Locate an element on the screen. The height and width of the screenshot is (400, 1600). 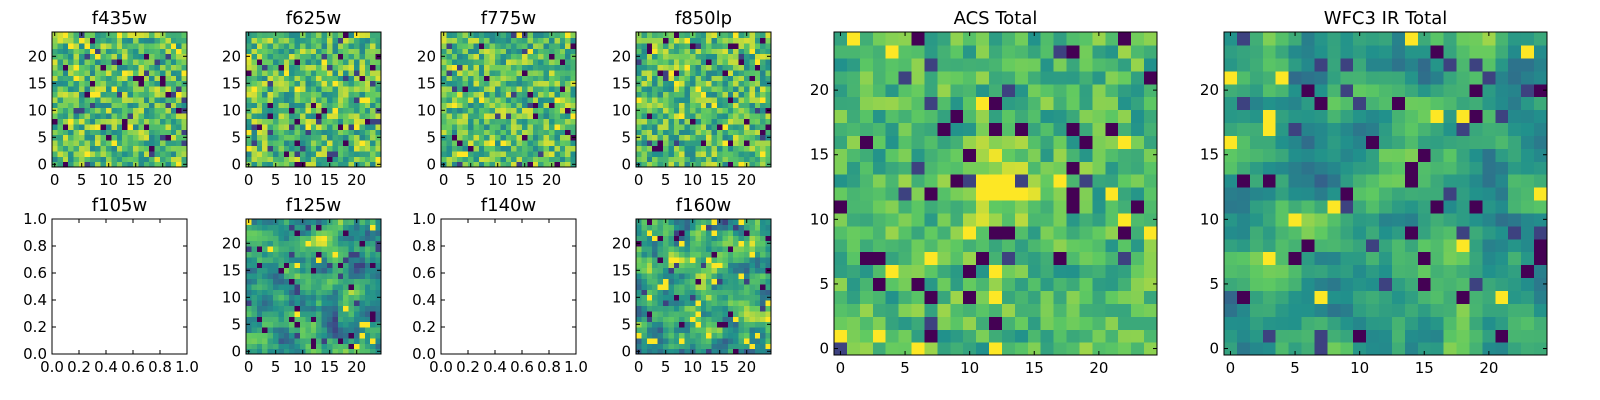
x-tick-label: 5 is located at coordinates (905, 368).